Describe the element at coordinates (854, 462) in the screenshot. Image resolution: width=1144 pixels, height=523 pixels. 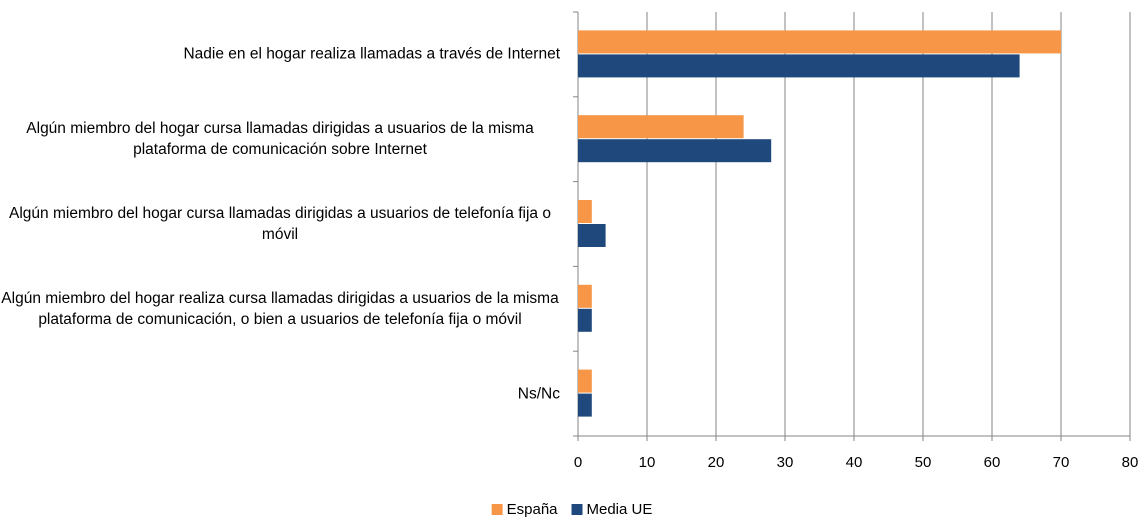
I see `x-tick-label: 40` at that location.